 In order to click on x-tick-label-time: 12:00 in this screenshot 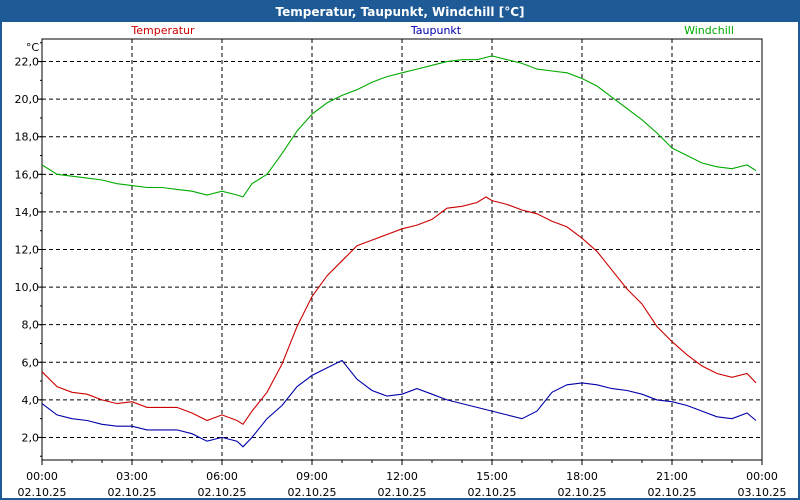, I will do `click(402, 476)`.